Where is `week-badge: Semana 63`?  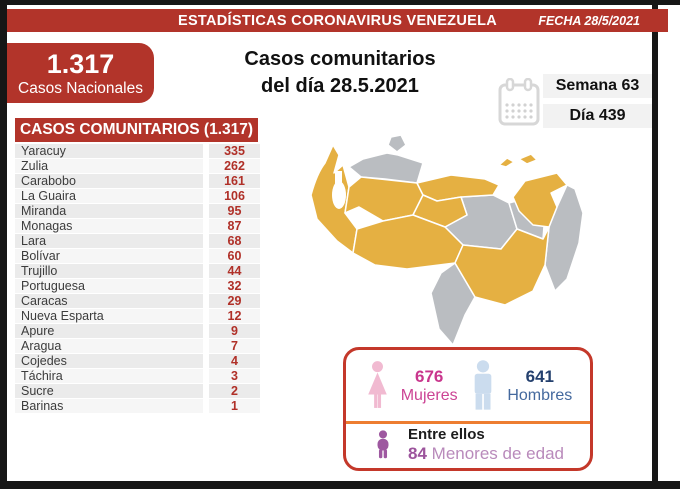 week-badge: Semana 63 is located at coordinates (597, 86).